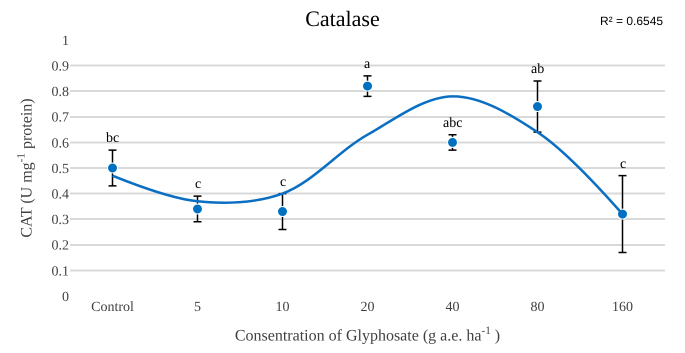  I want to click on y-tick-label: 0.7, so click(60, 118).